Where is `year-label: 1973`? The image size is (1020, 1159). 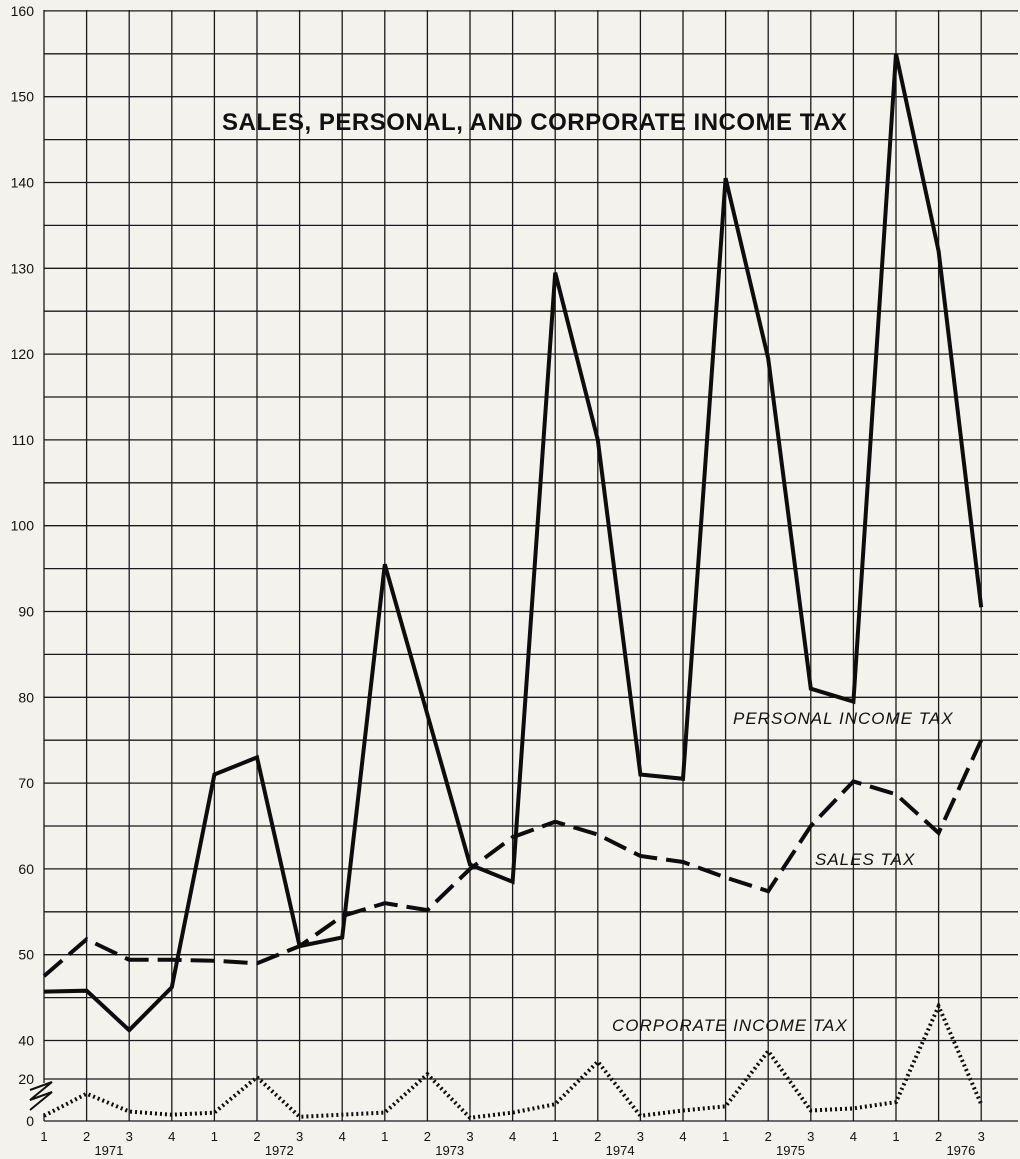
year-label: 1973 is located at coordinates (449, 1150).